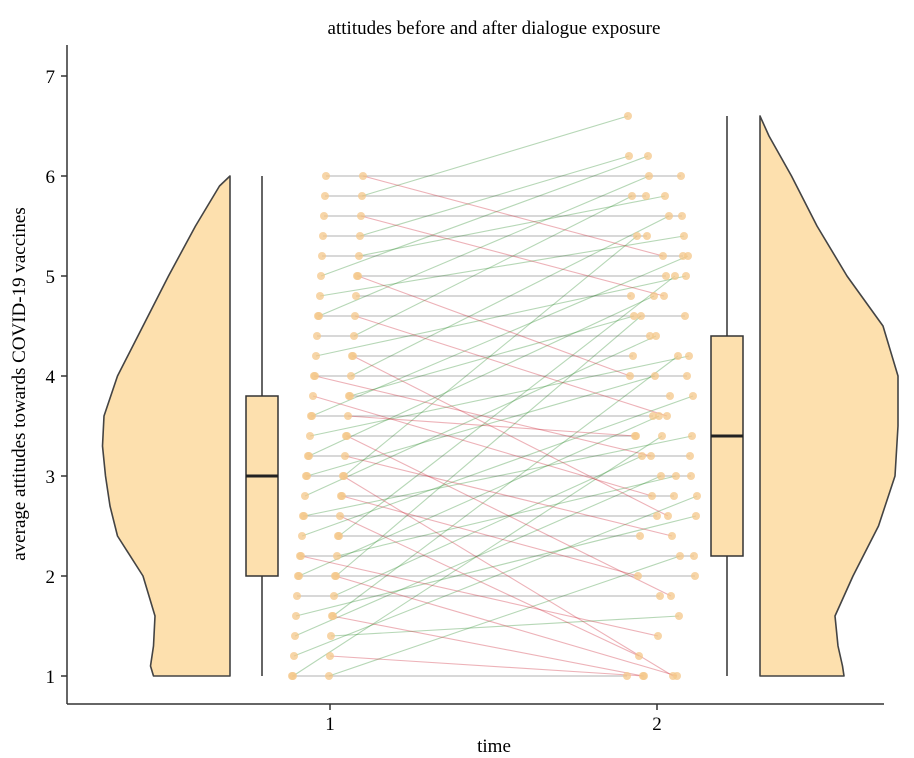 The height and width of the screenshot is (758, 914). What do you see at coordinates (51, 77) in the screenshot?
I see `y-tick-label: 7` at bounding box center [51, 77].